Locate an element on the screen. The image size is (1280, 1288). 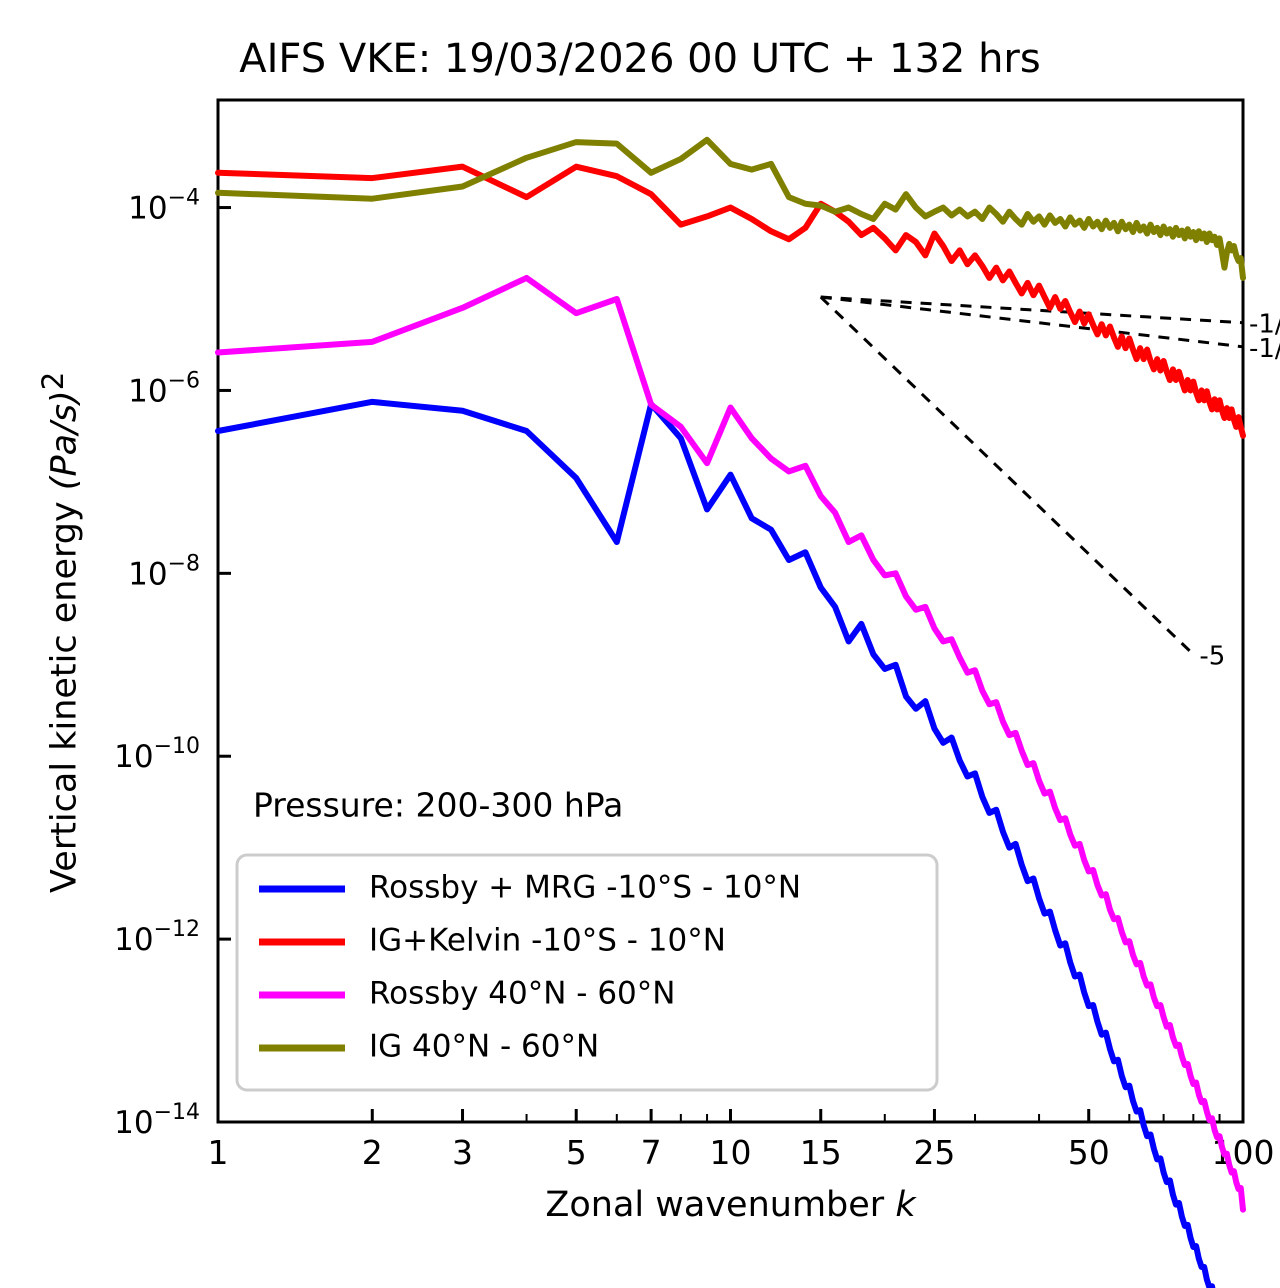
x-tick-label: 1 is located at coordinates (218, 1152).